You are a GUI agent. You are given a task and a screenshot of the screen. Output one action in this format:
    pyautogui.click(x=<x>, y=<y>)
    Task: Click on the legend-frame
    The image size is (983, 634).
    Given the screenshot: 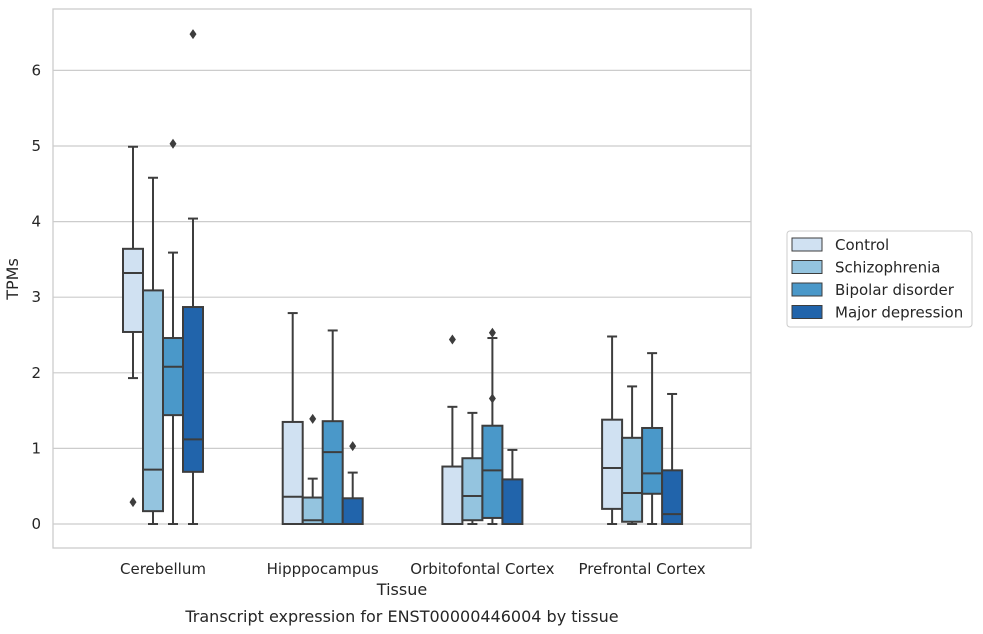 What is the action you would take?
    pyautogui.click(x=879, y=279)
    